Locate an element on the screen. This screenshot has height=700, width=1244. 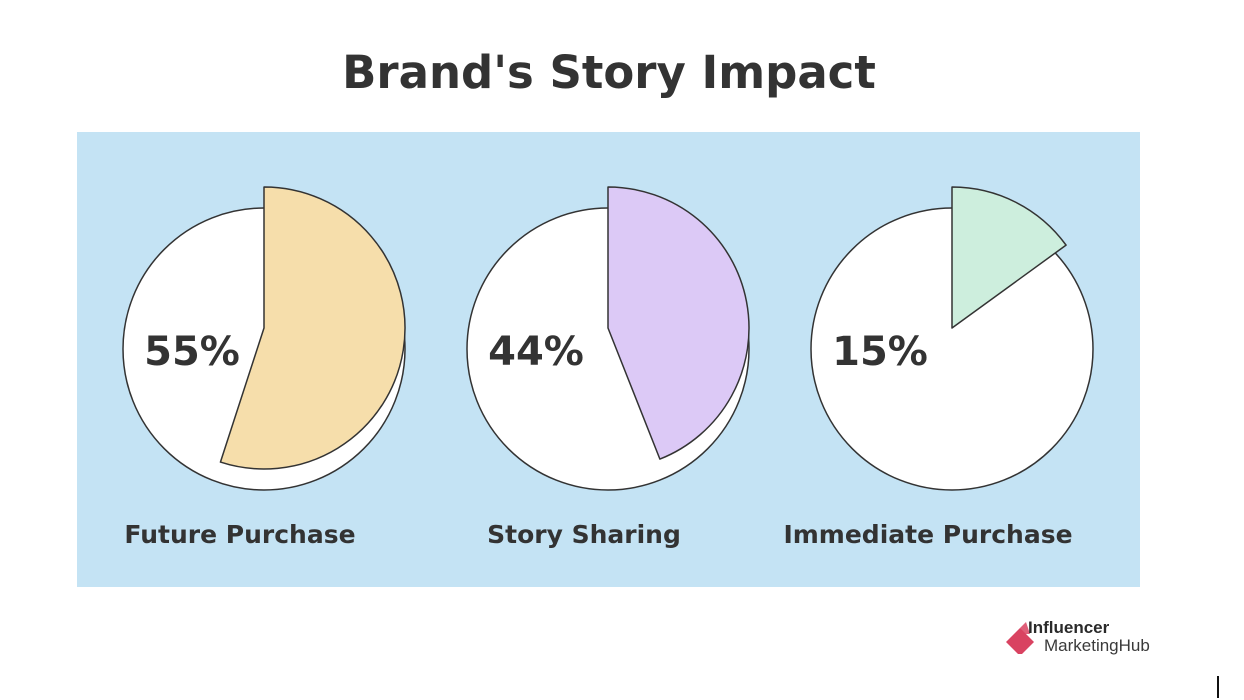
pie-2: 44% Story Sharing is located at coordinates (608, 367).